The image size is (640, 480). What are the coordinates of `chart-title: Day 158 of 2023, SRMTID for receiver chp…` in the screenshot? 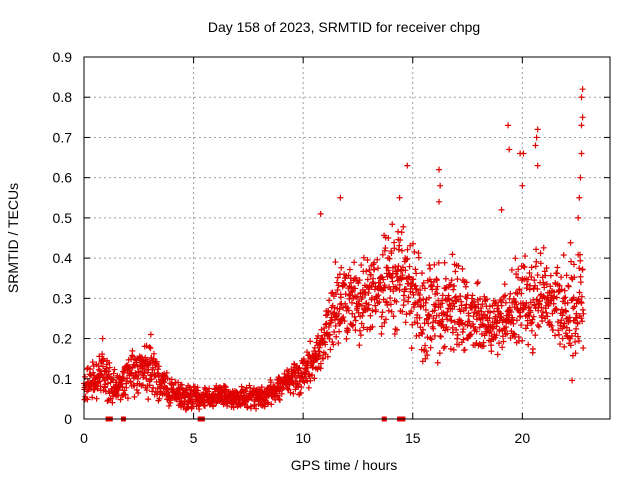 It's located at (344, 27).